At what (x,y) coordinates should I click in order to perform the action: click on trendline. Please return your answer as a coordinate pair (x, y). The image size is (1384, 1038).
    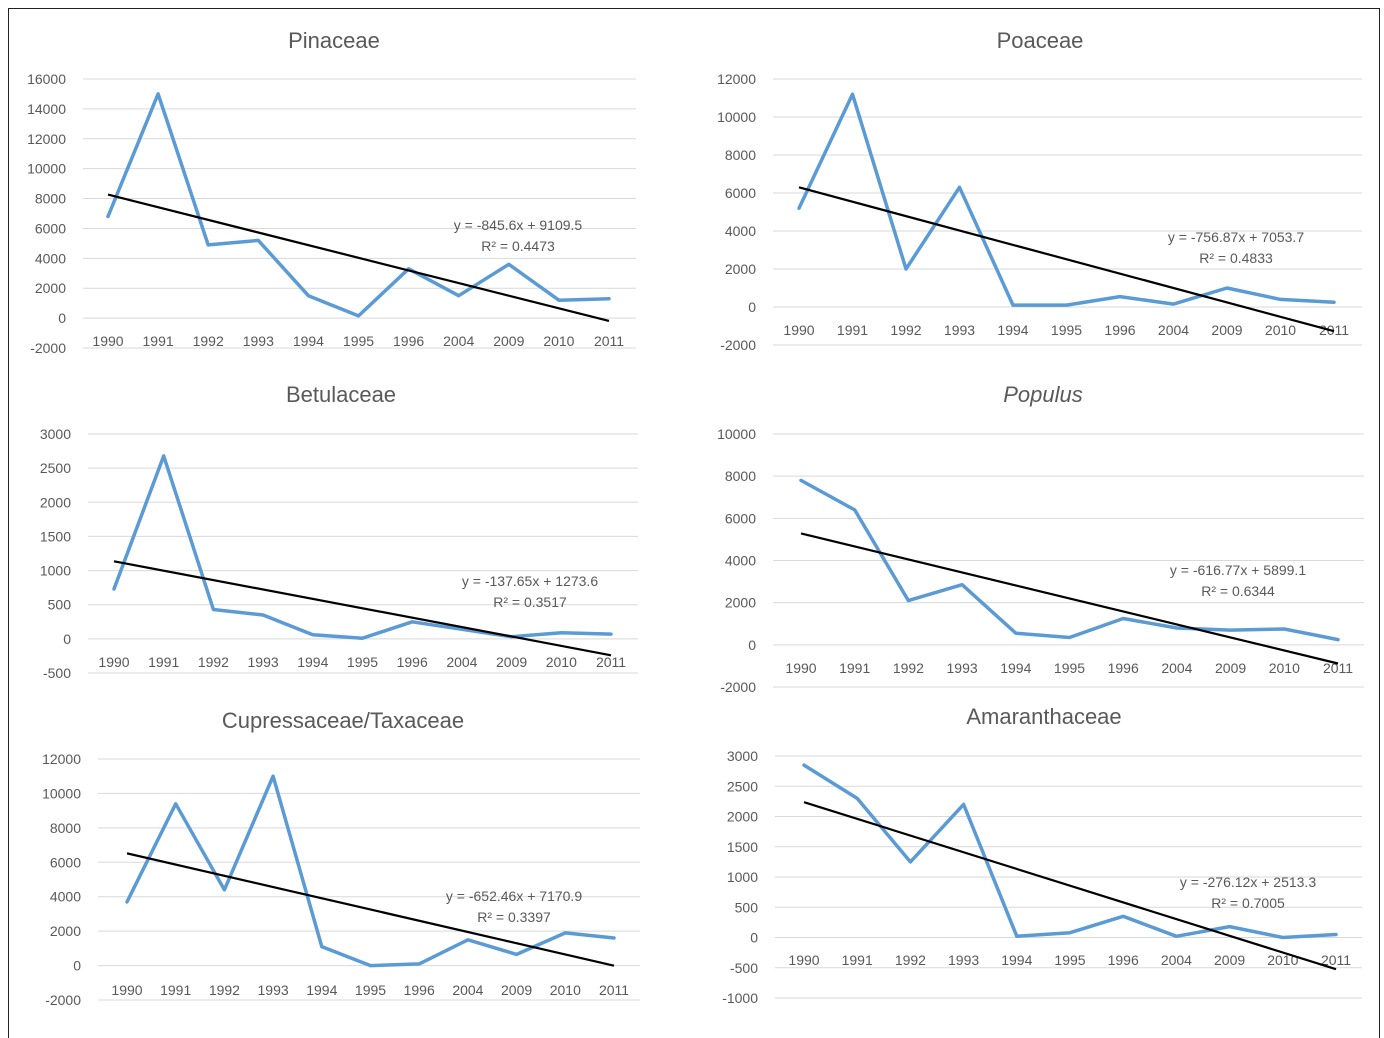
    Looking at the image, I should click on (358, 258).